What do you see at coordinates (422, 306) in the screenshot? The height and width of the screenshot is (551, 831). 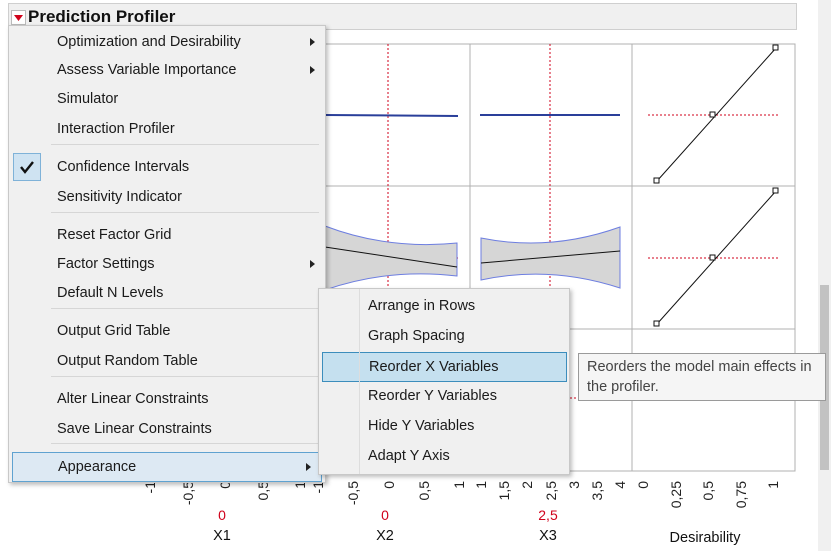 I see `submenu-item-label: Arrange in Rows` at bounding box center [422, 306].